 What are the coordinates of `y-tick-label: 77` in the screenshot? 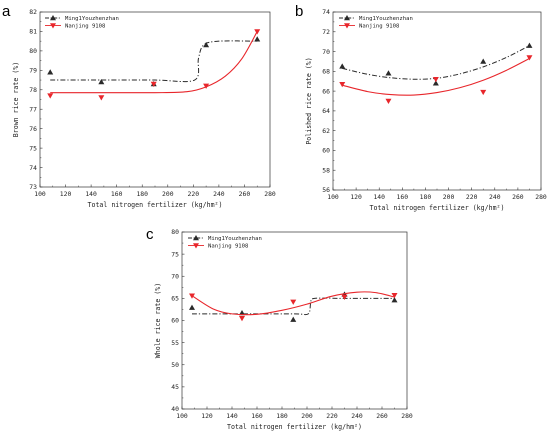 It's located at (33, 109).